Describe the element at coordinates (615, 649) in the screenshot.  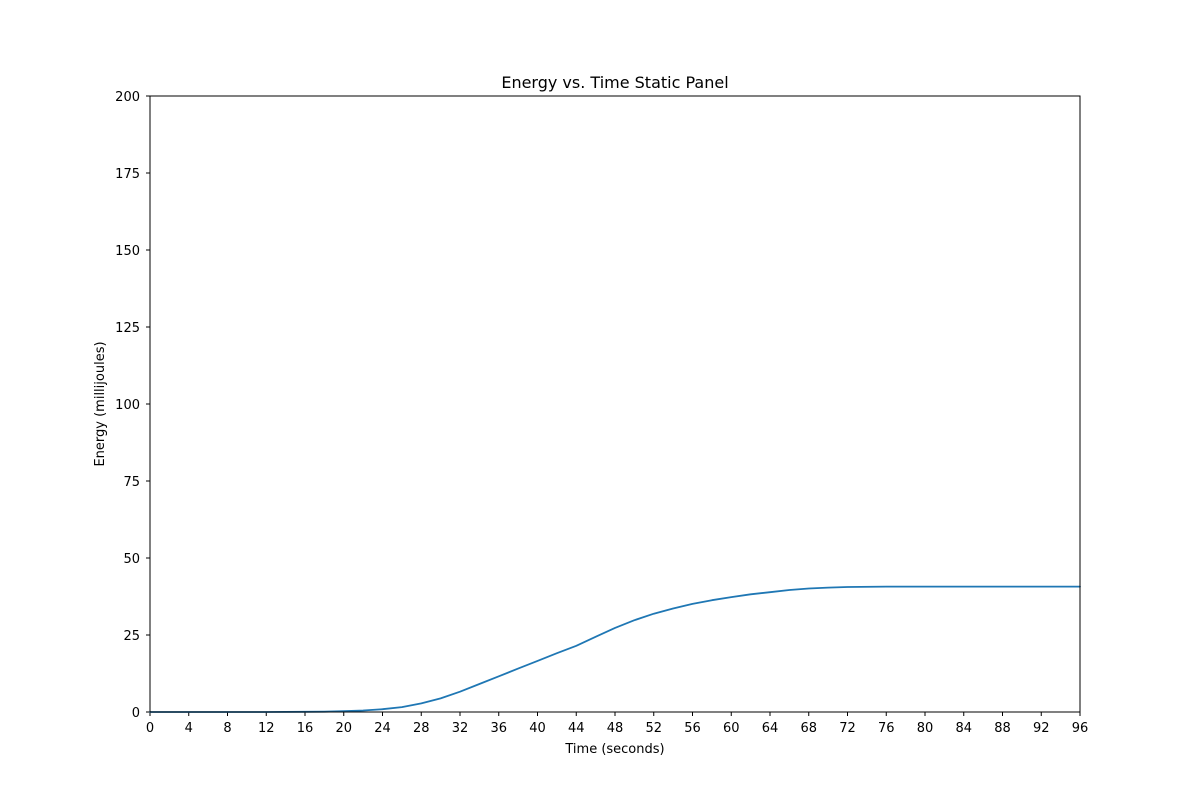
I see `energy-series-line` at that location.